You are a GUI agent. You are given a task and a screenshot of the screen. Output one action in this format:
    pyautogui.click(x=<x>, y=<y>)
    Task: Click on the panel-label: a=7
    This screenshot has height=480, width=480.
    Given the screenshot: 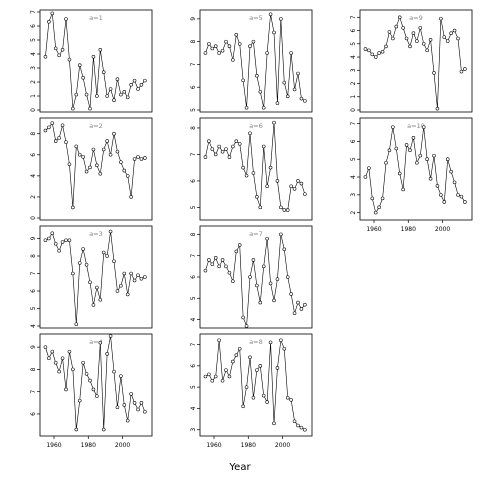 What is the action you would take?
    pyautogui.click(x=256, y=234)
    